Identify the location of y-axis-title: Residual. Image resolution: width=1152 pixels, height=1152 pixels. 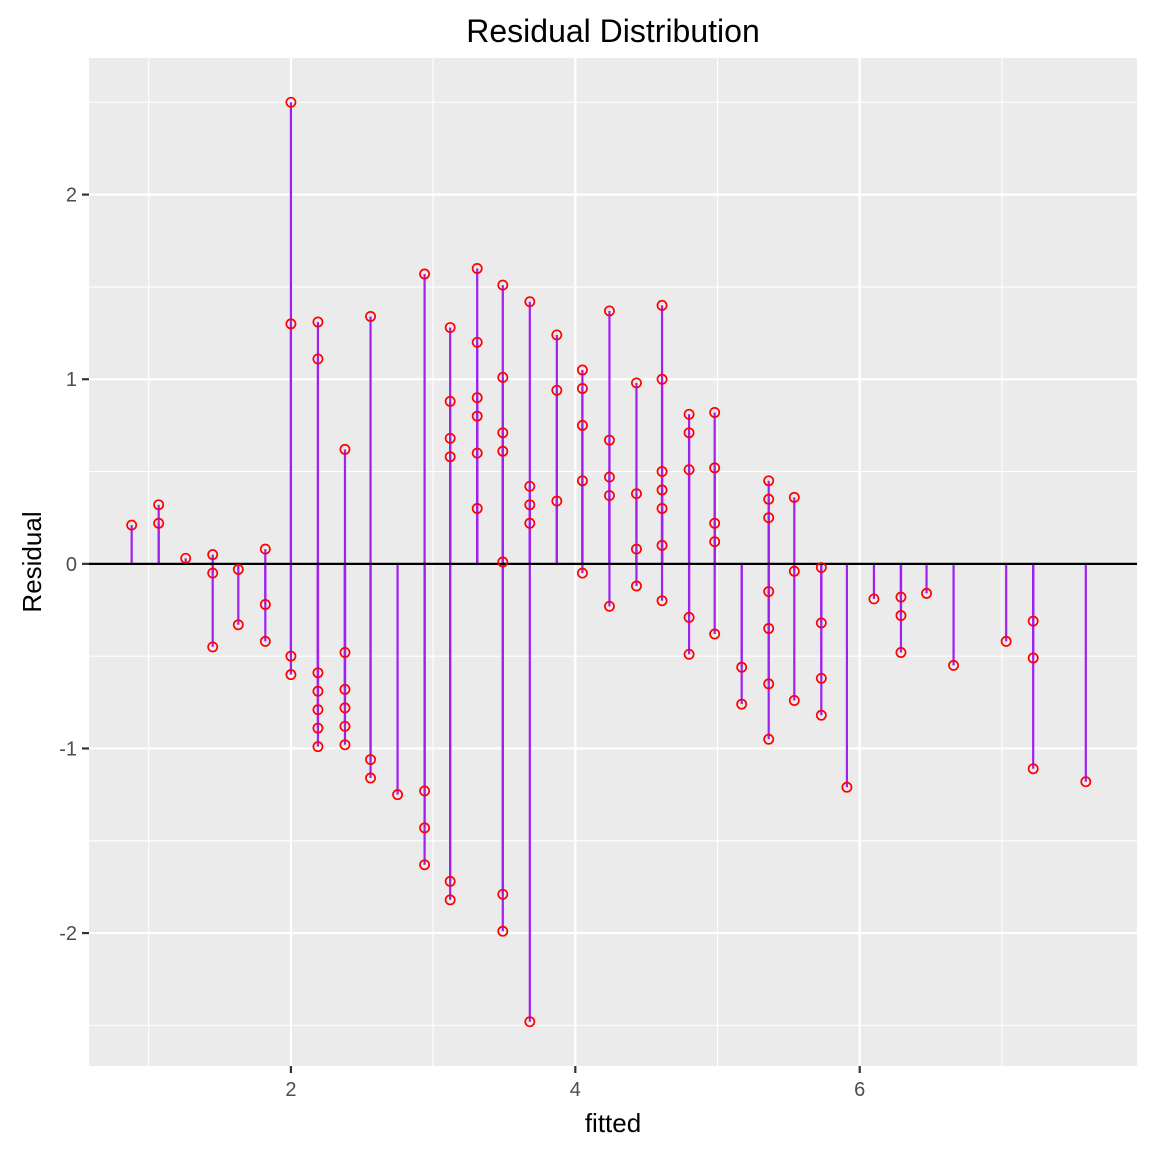
(32, 561).